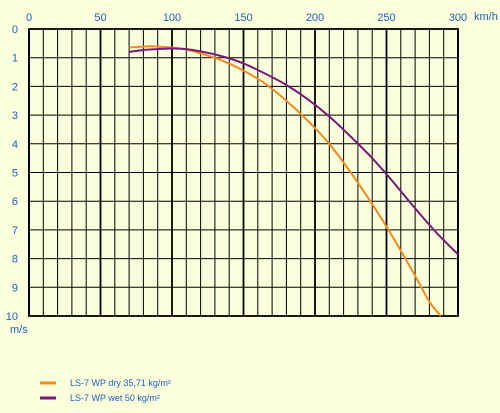  I want to click on y-tick-label: 5, so click(15, 174).